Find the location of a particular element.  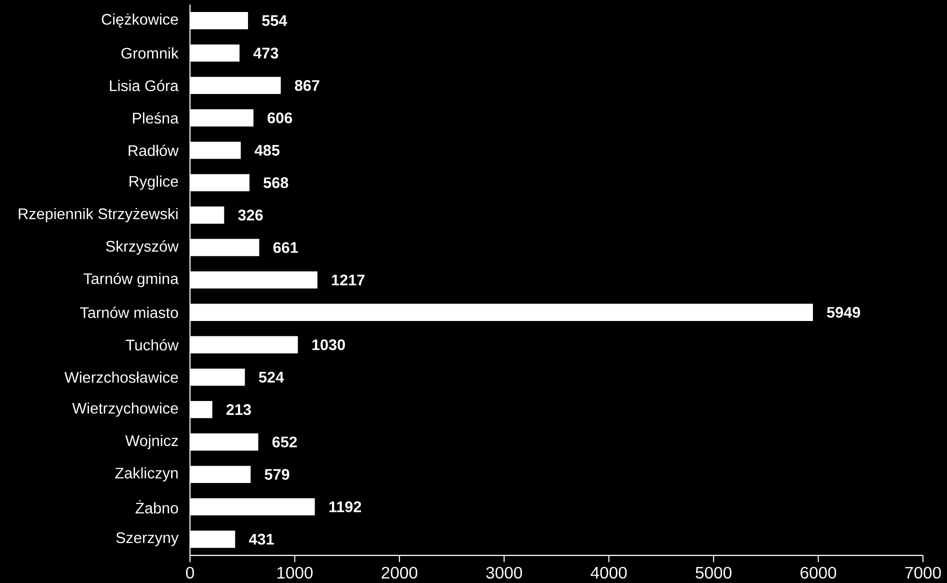

data-label: 1030 is located at coordinates (328, 344).